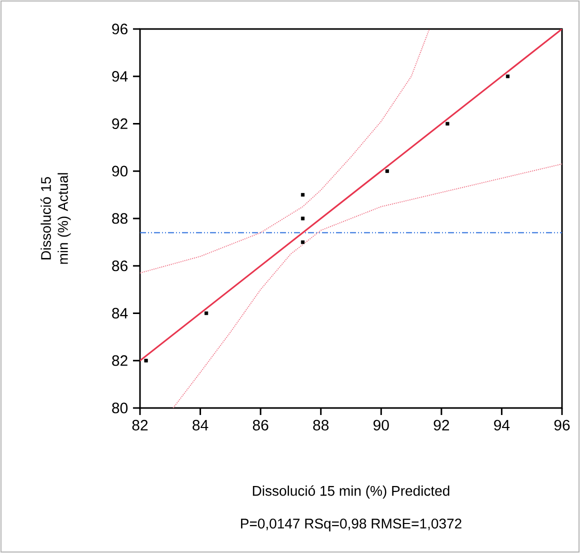  What do you see at coordinates (120, 360) in the screenshot?
I see `y-tick-label: 82` at bounding box center [120, 360].